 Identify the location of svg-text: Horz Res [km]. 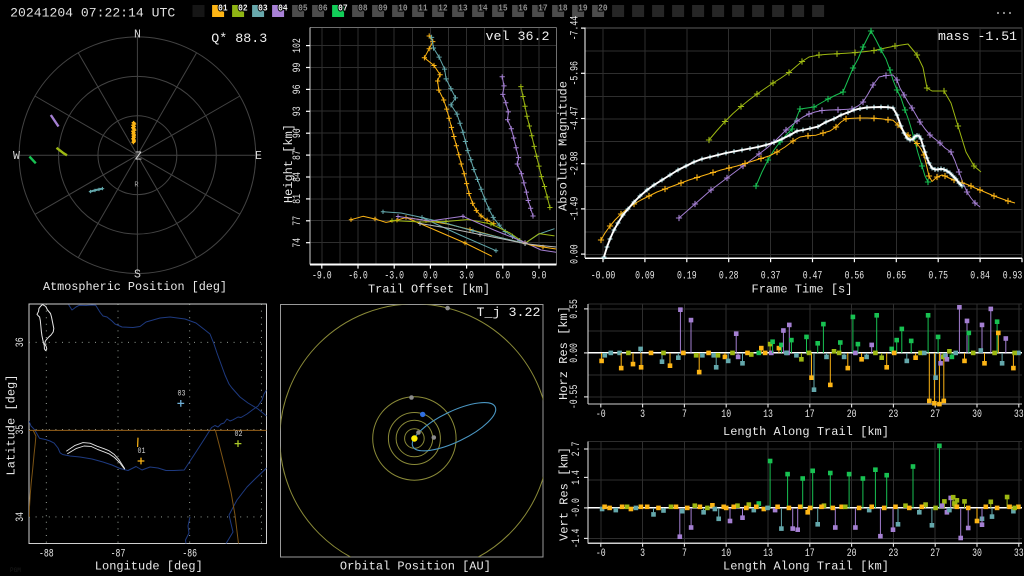
(564, 353).